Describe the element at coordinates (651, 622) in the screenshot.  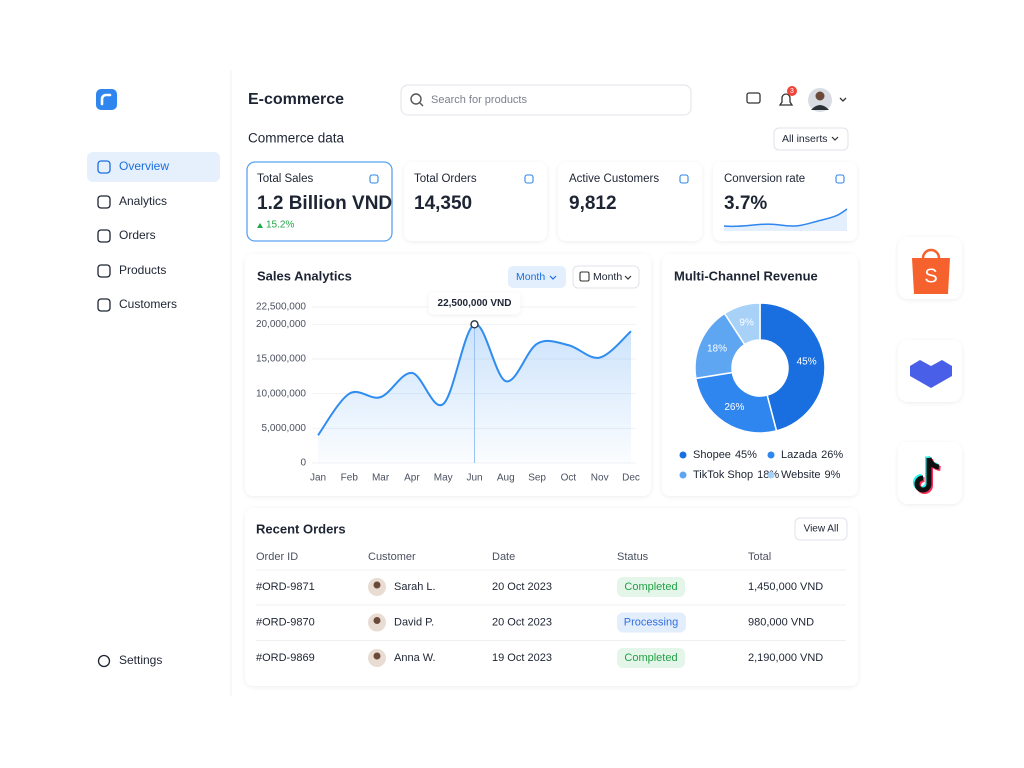
I see `order-status: Processing` at that location.